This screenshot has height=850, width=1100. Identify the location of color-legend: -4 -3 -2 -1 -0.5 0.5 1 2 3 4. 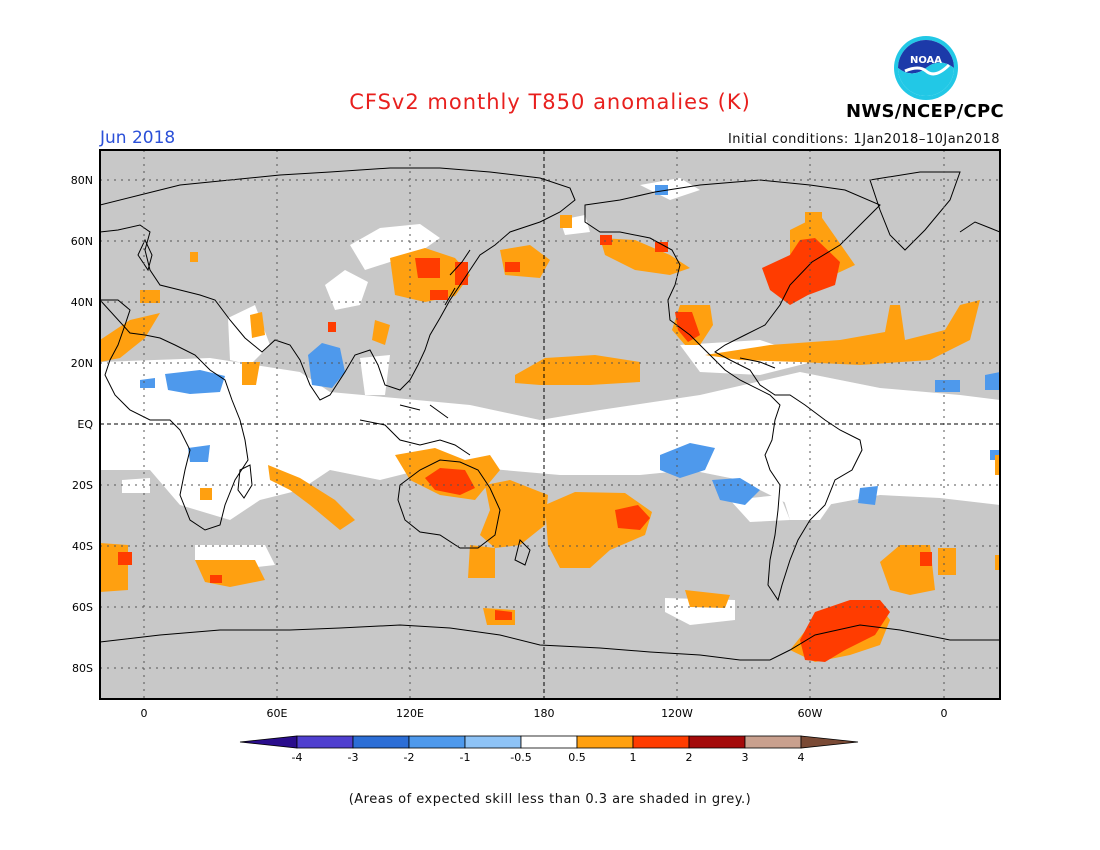
(549, 749).